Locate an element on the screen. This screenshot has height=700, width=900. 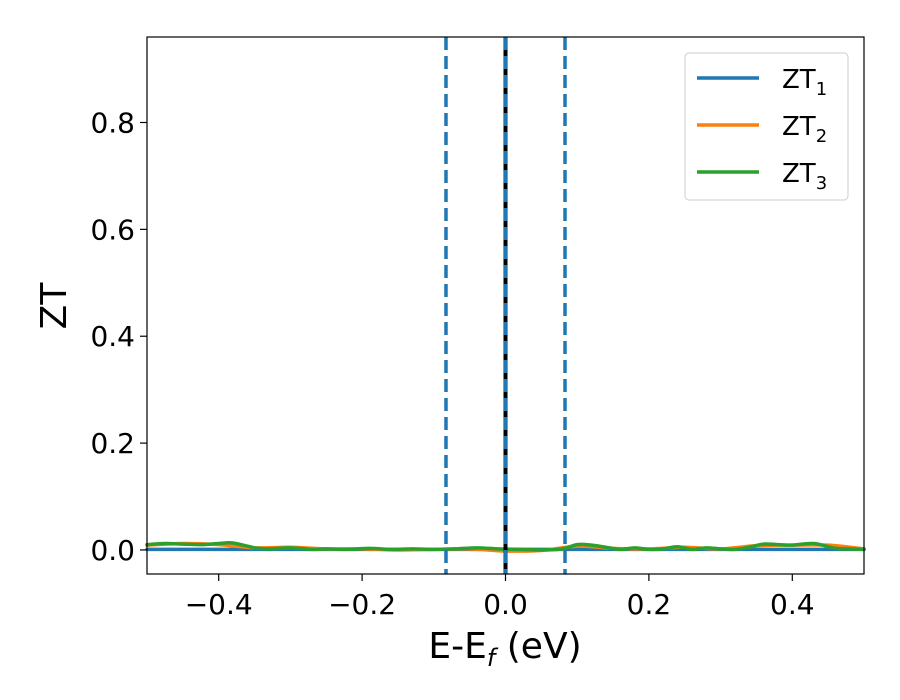
legend-label-zt3-sub: 3 is located at coordinates (821, 183).